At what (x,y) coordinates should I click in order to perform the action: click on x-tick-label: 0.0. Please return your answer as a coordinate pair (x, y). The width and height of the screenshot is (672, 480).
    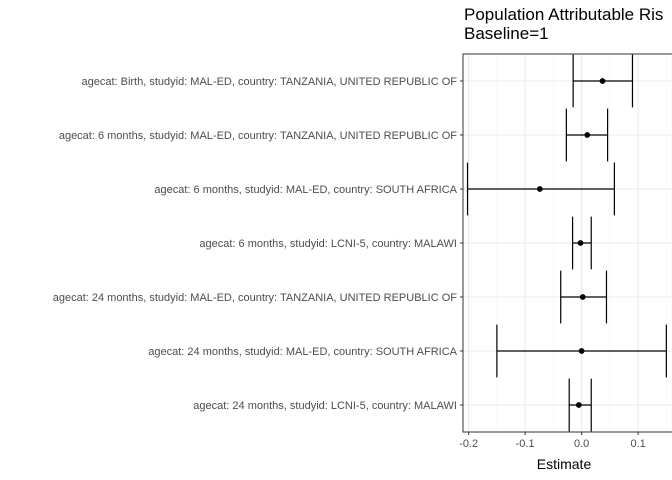
    Looking at the image, I should click on (581, 444).